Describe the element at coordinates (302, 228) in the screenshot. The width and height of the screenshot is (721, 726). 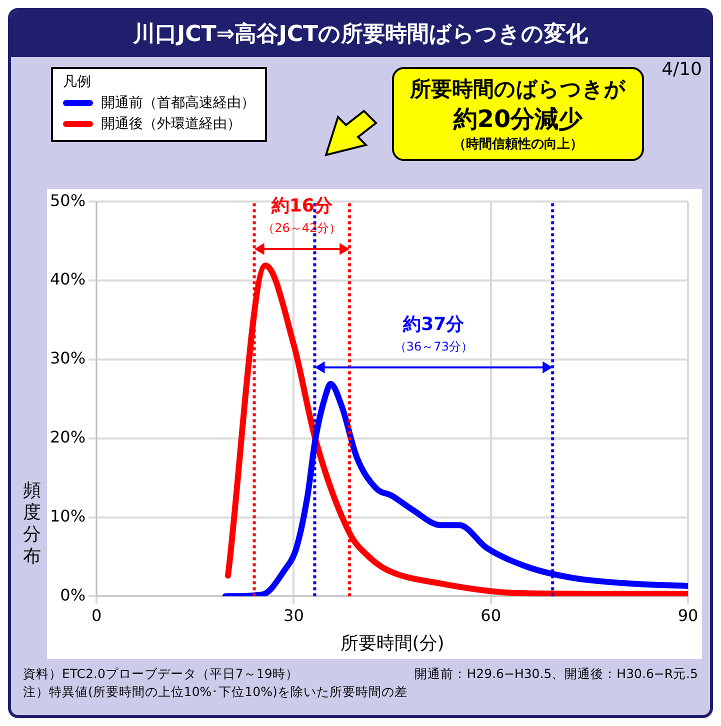
I see `annotation: （26～42分）` at that location.